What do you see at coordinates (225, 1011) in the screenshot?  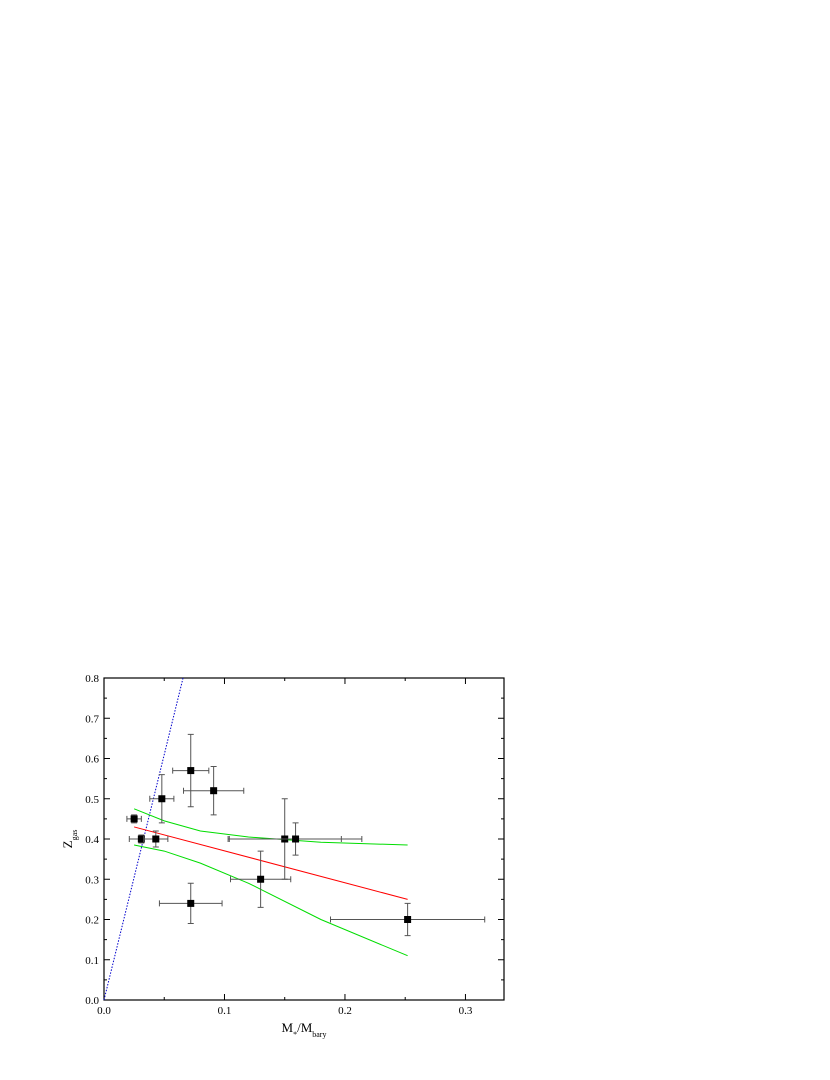 I see `x-tick-label: 0.1` at bounding box center [225, 1011].